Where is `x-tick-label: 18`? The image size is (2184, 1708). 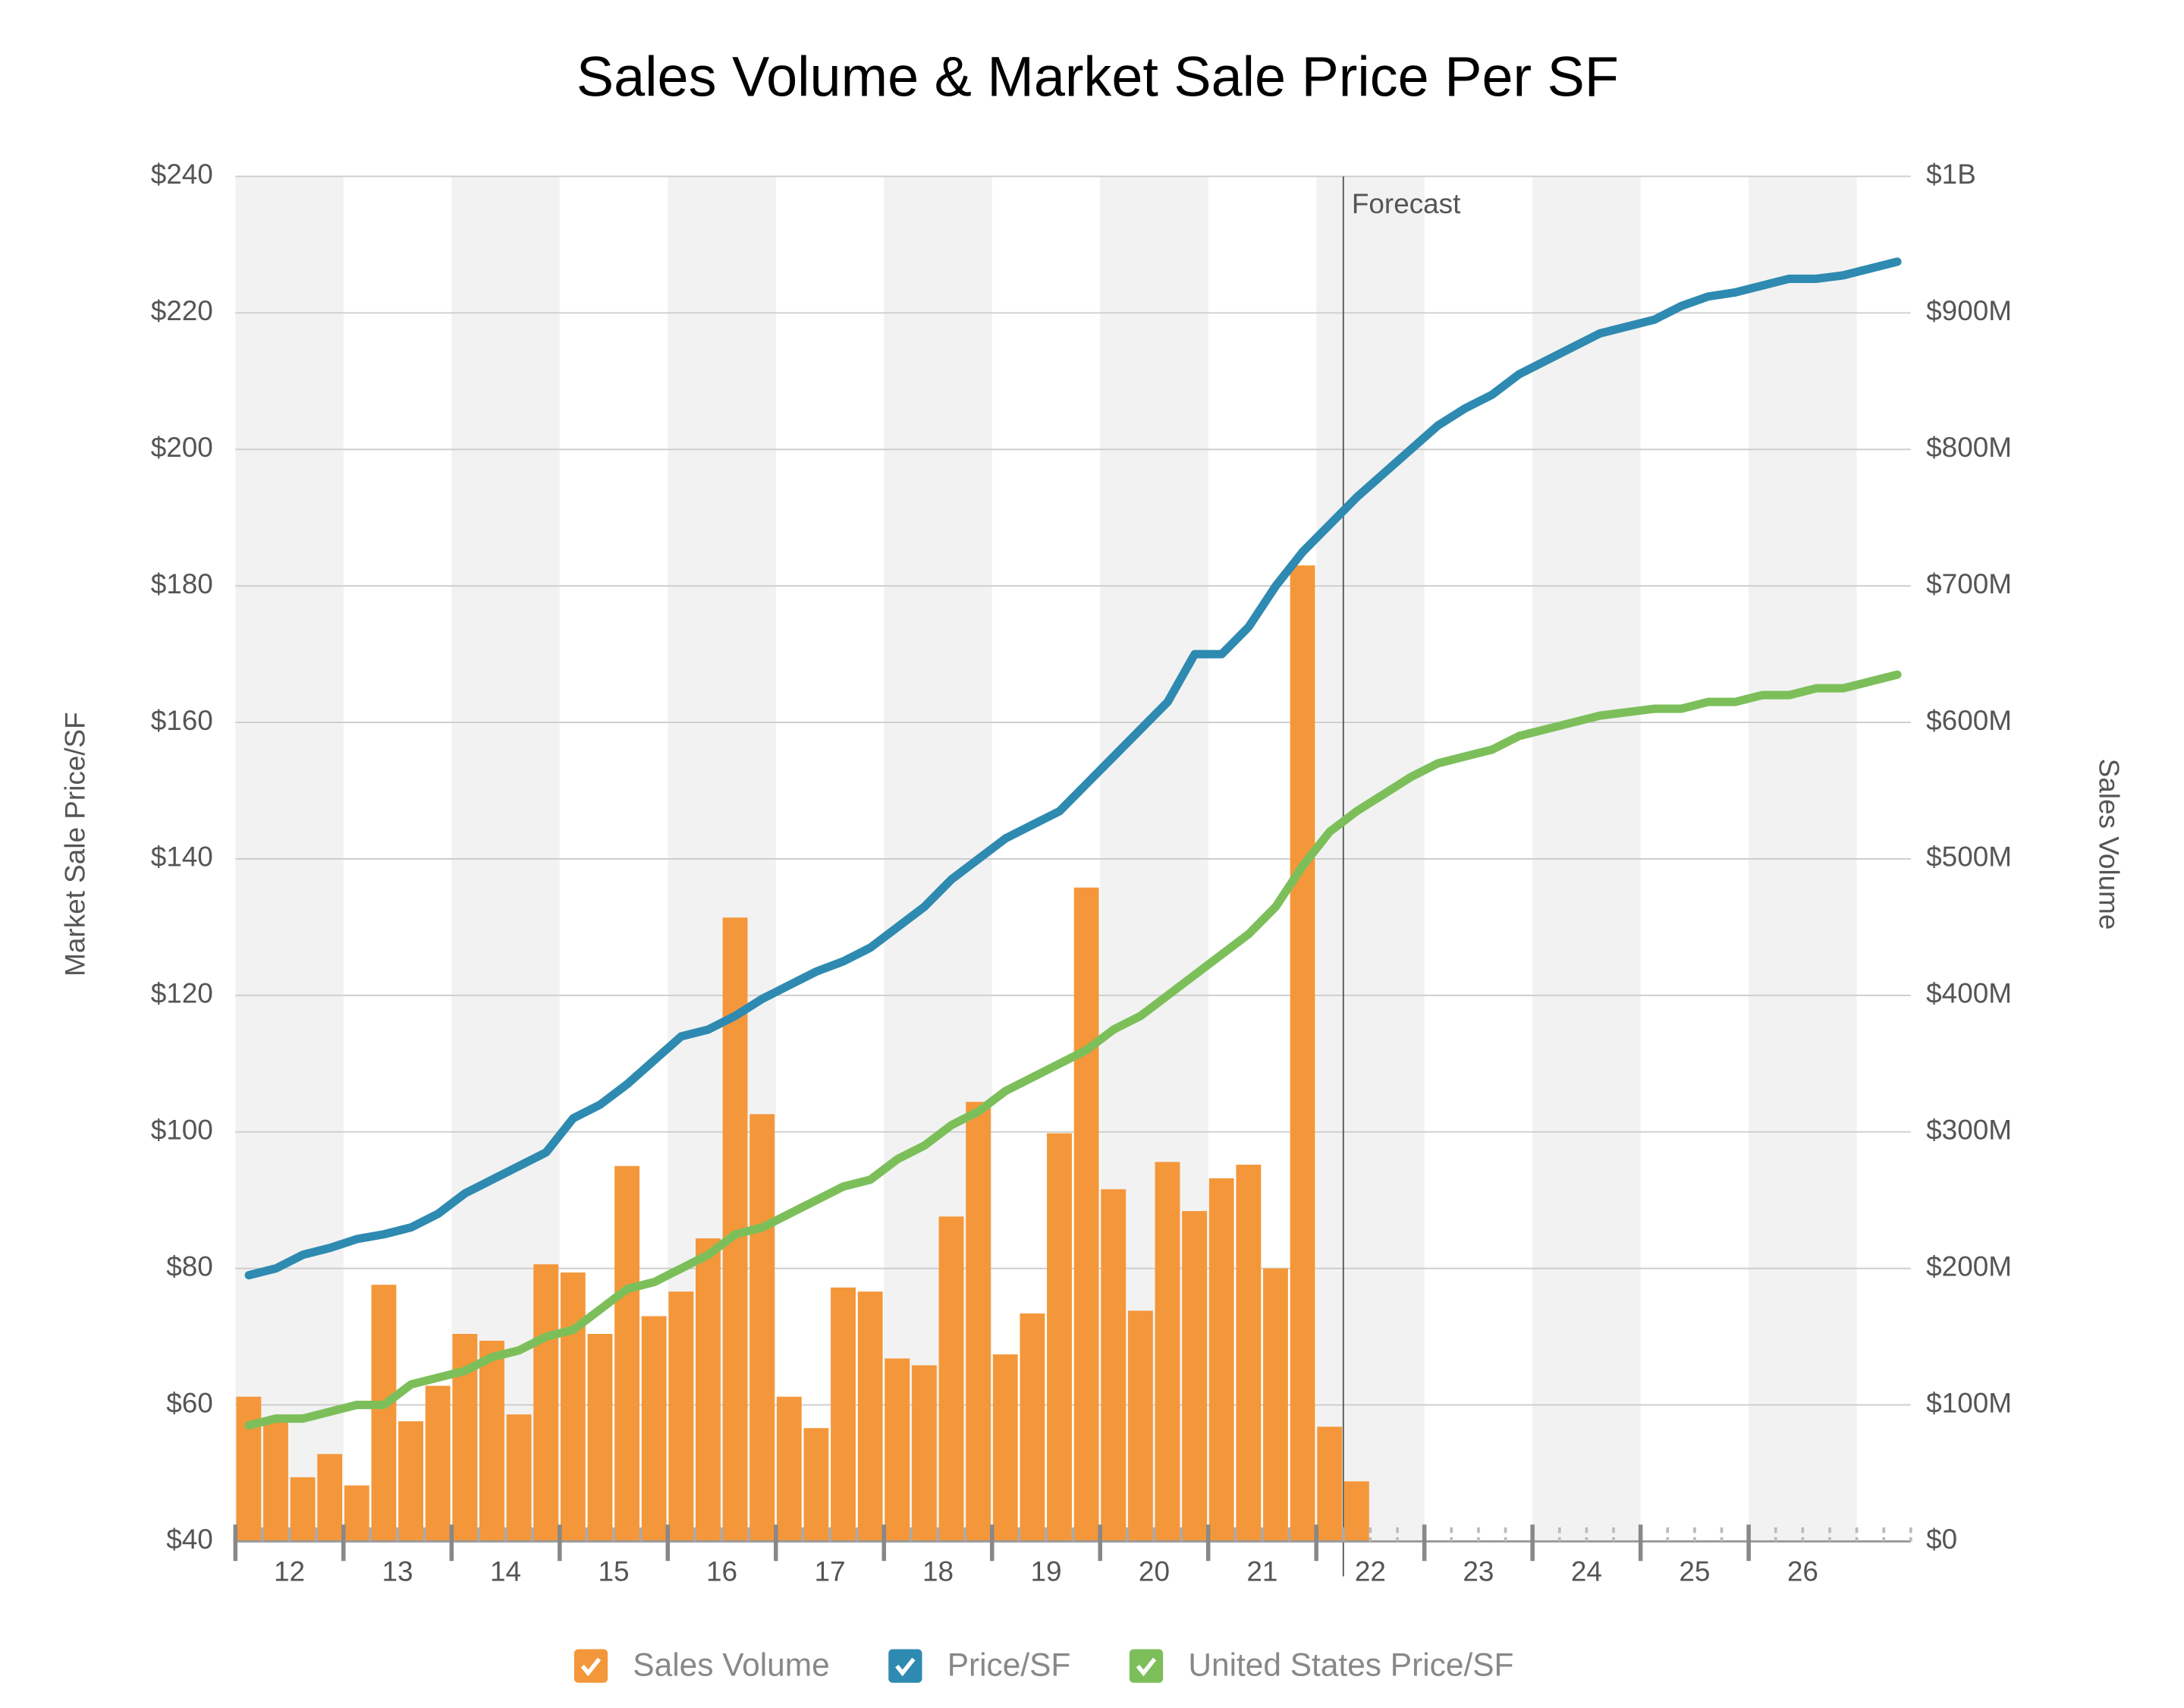 x-tick-label: 18 is located at coordinates (938, 1571).